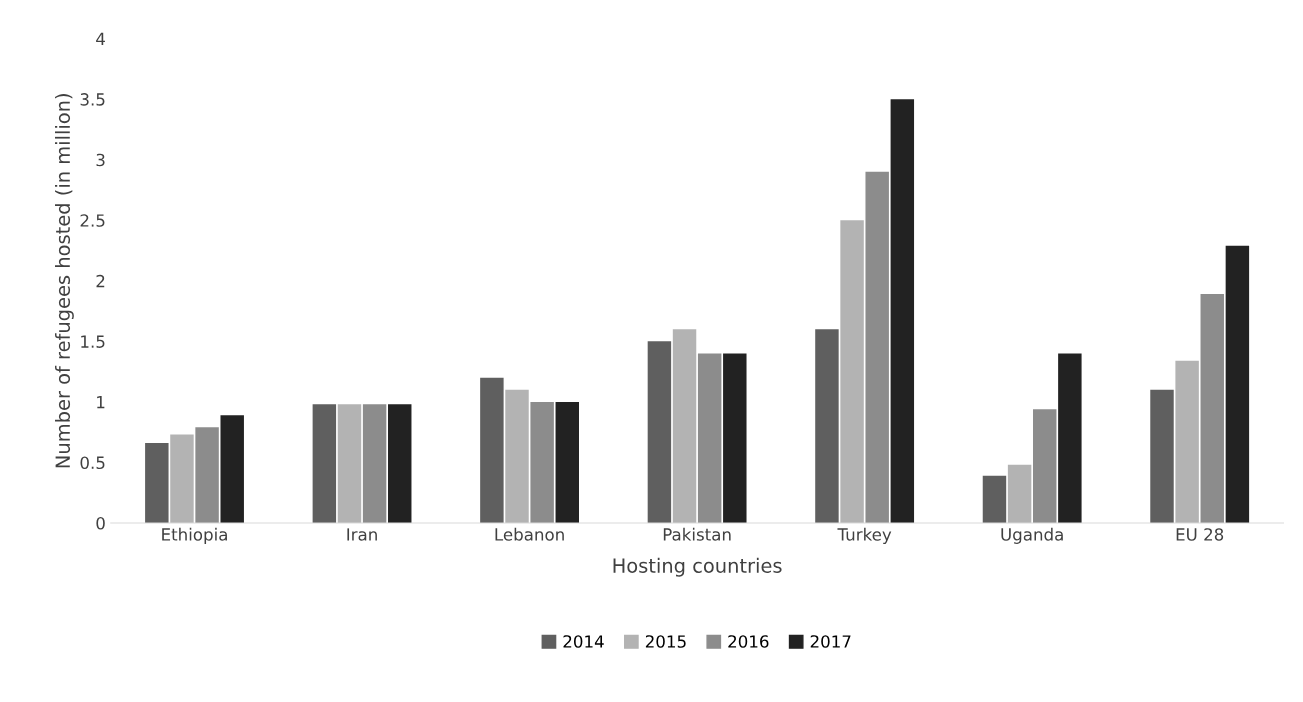  I want to click on y-tick-label: 2.5, so click(92, 220).